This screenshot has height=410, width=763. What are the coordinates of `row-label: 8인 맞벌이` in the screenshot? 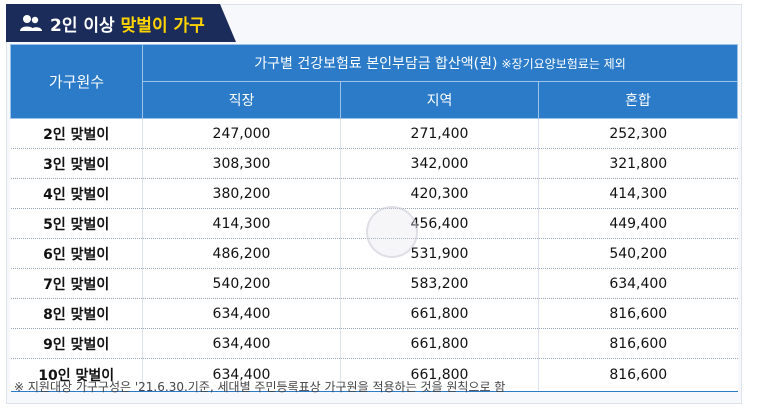 It's located at (76, 313).